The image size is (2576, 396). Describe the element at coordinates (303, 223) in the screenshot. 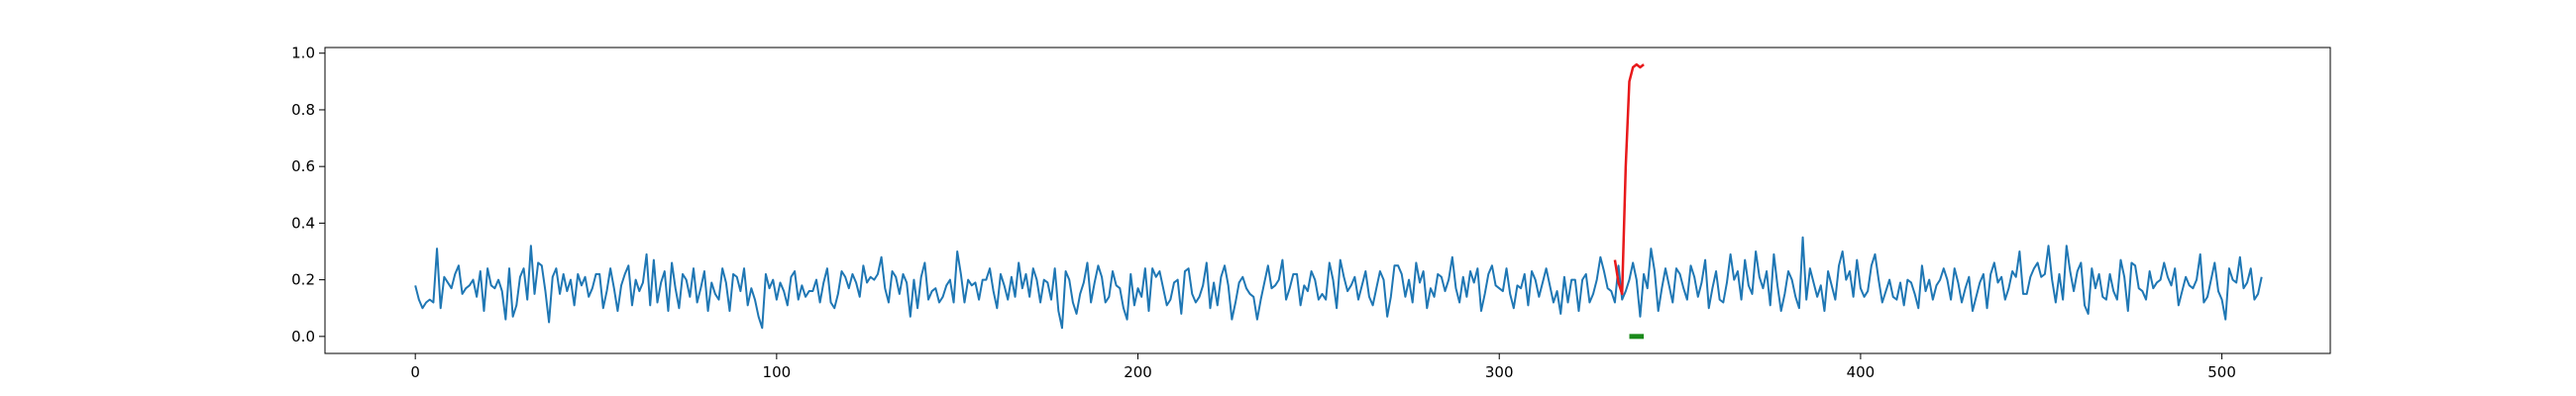

I see `y-tick-label: 0.4` at that location.